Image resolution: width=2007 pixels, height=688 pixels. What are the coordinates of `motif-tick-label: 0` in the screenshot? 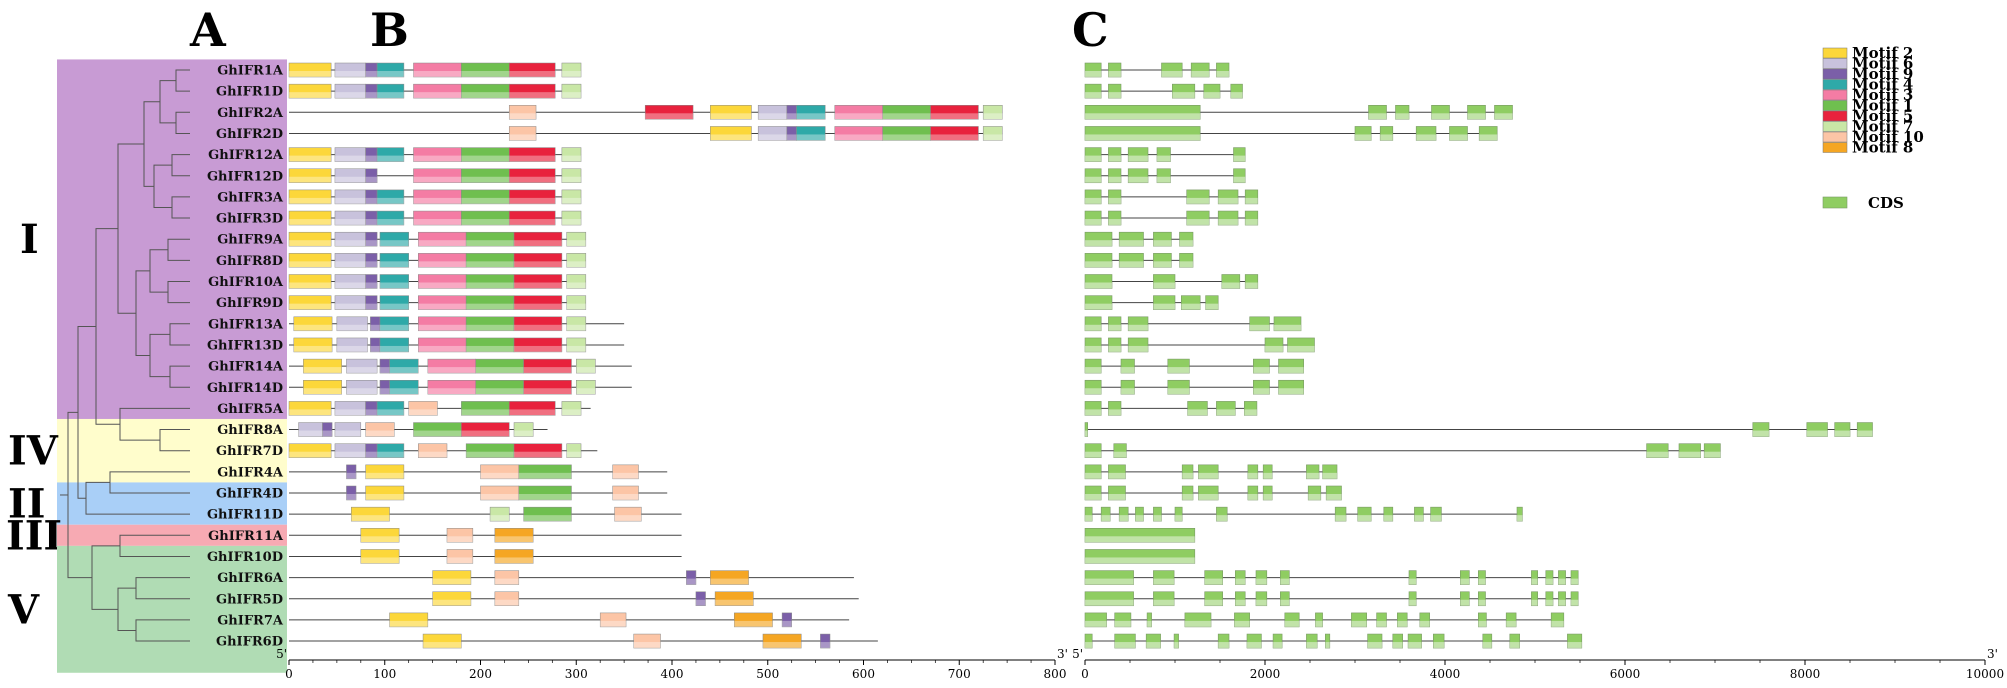 It's located at (289, 674).